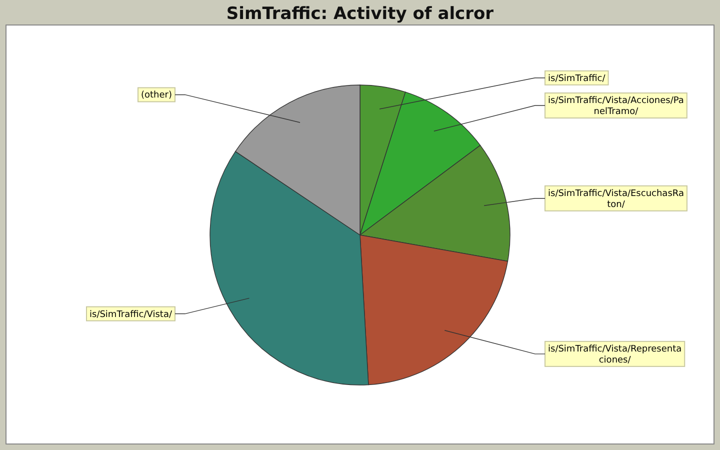 This screenshot has width=720, height=450. Describe the element at coordinates (616, 106) in the screenshot. I see `slice-label: is/SimTraffic/Vista/Acciones/PanelTramo/` at that location.